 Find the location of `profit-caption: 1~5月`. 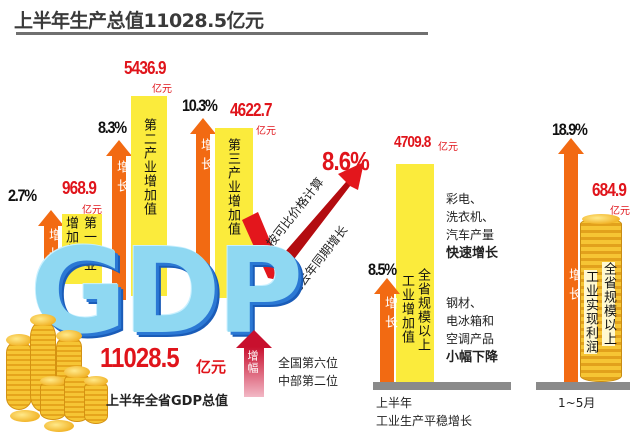

profit-caption: 1~5月 is located at coordinates (577, 403).